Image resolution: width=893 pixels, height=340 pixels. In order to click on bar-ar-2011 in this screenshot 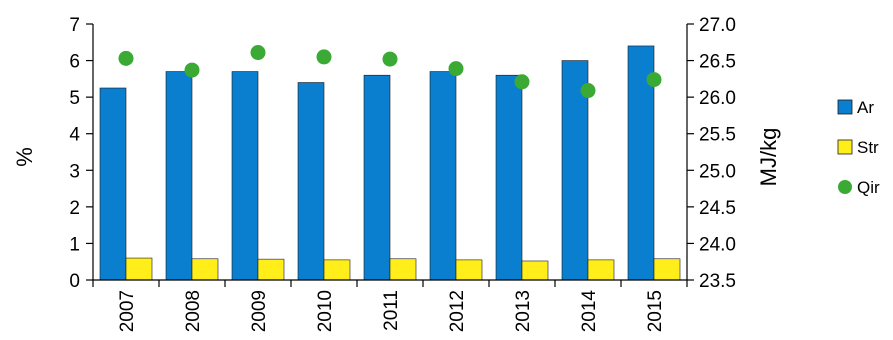, I will do `click(377, 177)`.